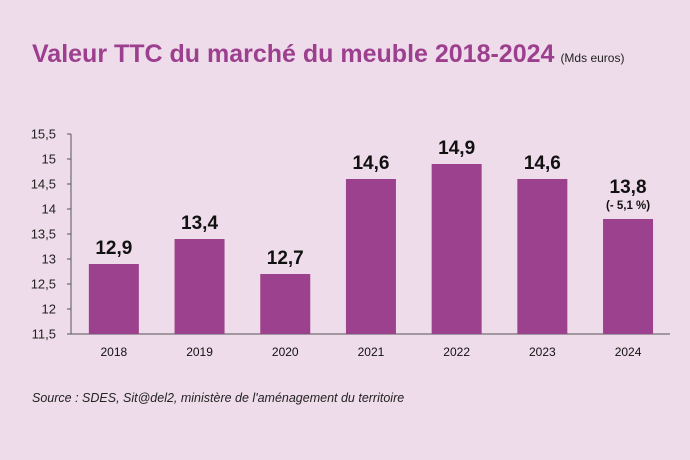 The width and height of the screenshot is (690, 460). I want to click on x-tick-label: 2020, so click(285, 352).